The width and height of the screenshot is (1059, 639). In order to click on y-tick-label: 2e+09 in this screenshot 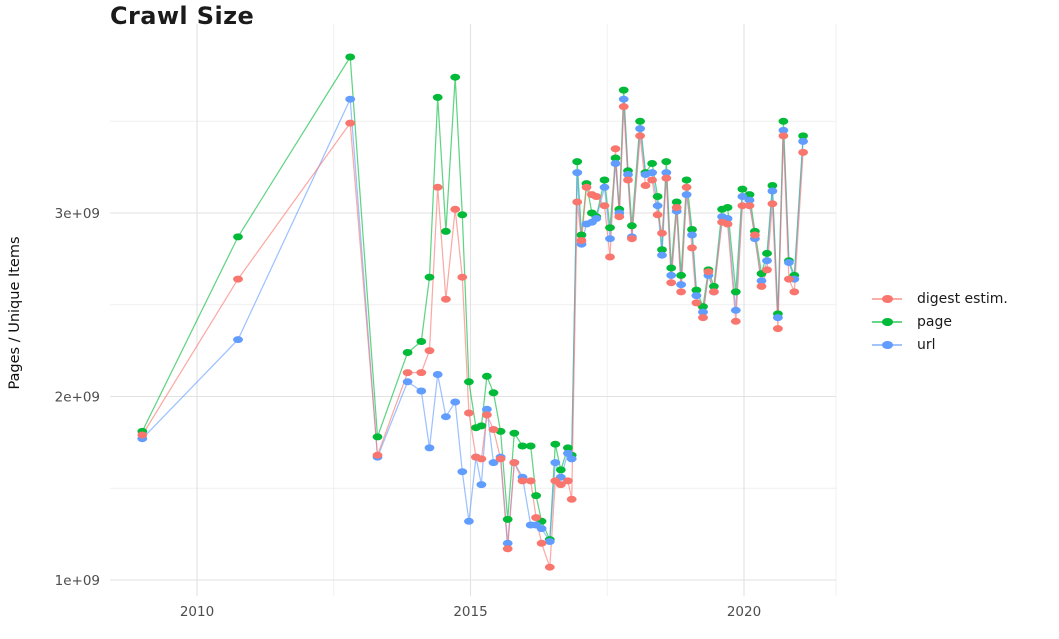, I will do `click(77, 398)`.